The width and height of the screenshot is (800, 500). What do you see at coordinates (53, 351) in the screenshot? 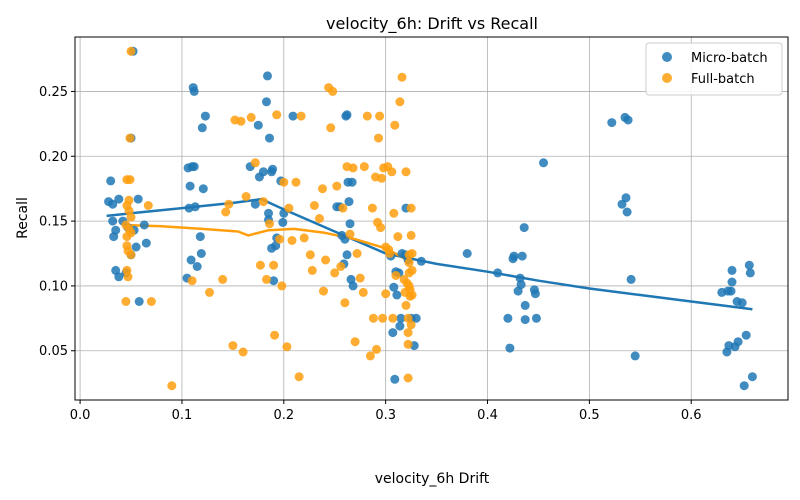
I see `y-tick-label: 0.05` at bounding box center [53, 351].